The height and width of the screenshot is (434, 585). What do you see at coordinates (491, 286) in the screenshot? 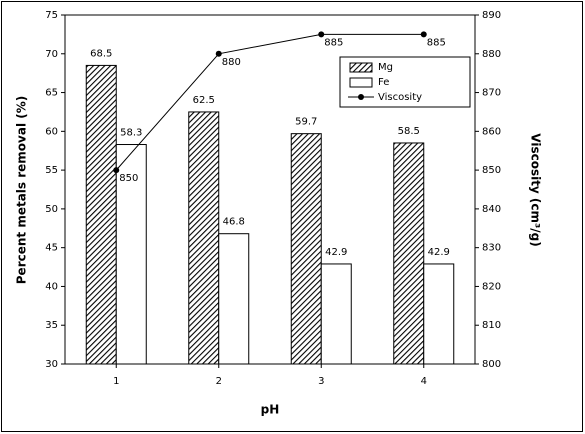
I see `y2-tick-label: 820` at bounding box center [491, 286].